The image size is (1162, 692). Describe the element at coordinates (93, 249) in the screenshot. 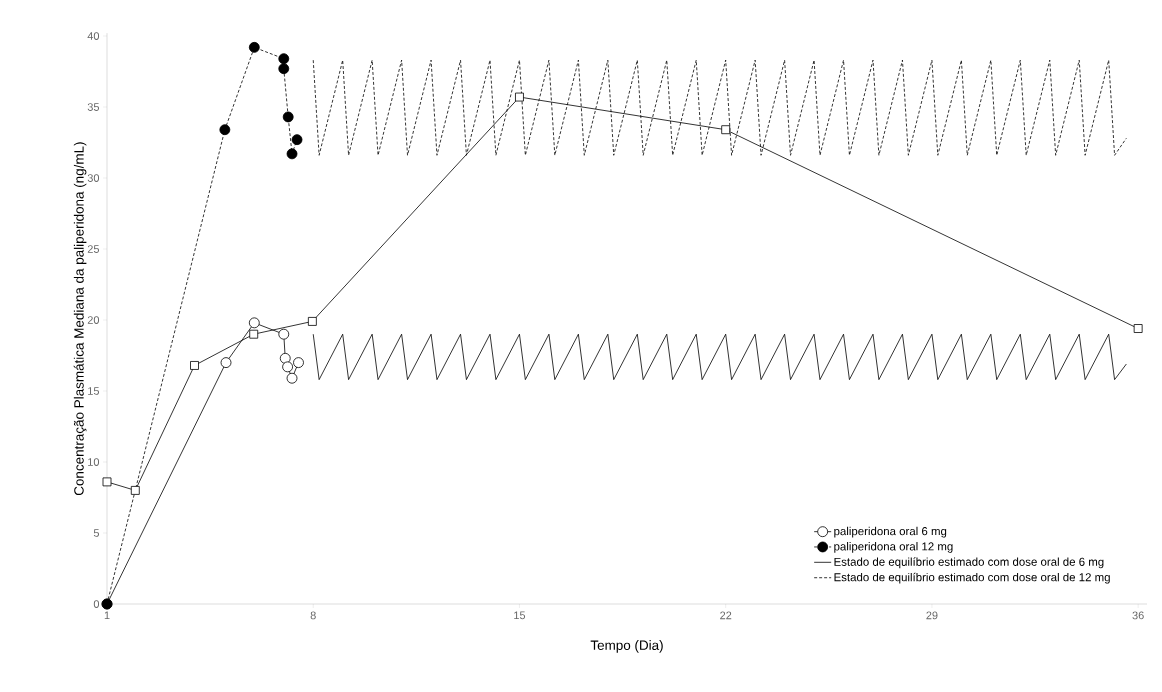

I see `y-tick-label: 25` at that location.